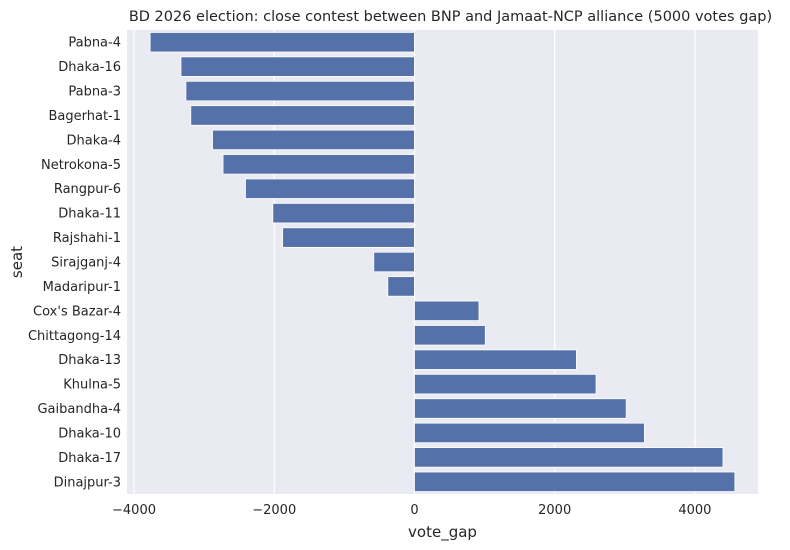 The width and height of the screenshot is (790, 550). What do you see at coordinates (94, 92) in the screenshot?
I see `y-tick-label: Pabna-3` at bounding box center [94, 92].